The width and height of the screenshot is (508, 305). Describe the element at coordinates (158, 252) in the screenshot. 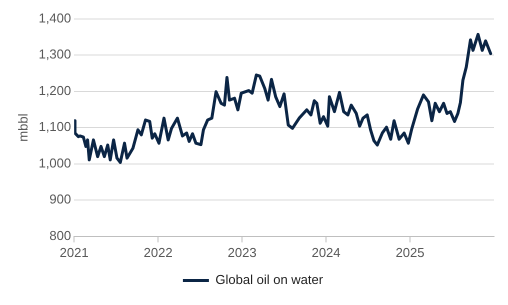

I see `x-tick-label: 2022` at that location.